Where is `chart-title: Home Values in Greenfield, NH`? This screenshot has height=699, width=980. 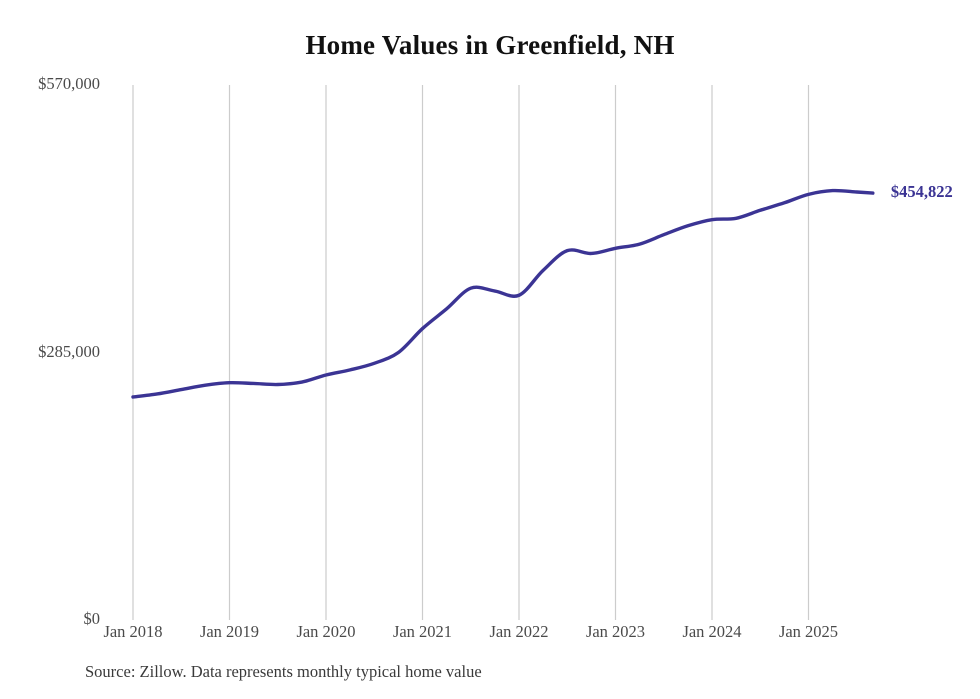 chart-title: Home Values in Greenfield, NH is located at coordinates (490, 45).